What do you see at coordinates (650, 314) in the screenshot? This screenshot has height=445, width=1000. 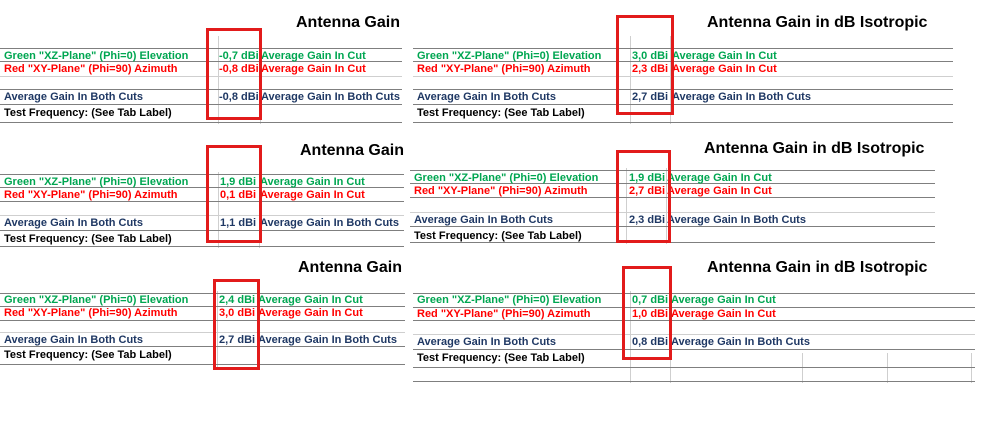 I see `red-cut-value: 1,0 dBi` at bounding box center [650, 314].